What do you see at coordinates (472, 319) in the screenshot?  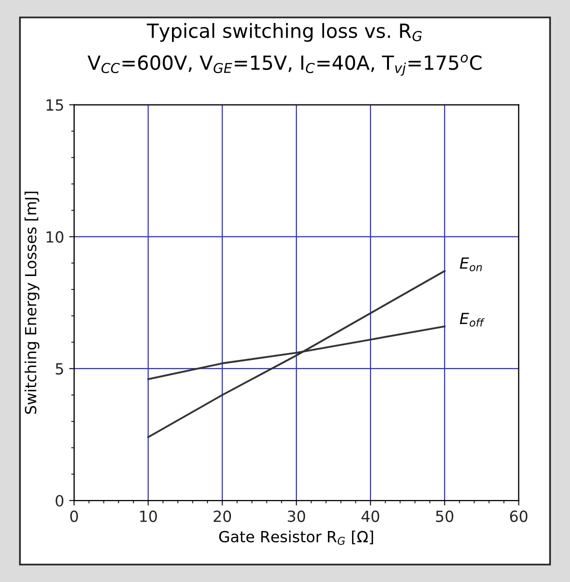 I see `series-label: E$_{off}$` at bounding box center [472, 319].